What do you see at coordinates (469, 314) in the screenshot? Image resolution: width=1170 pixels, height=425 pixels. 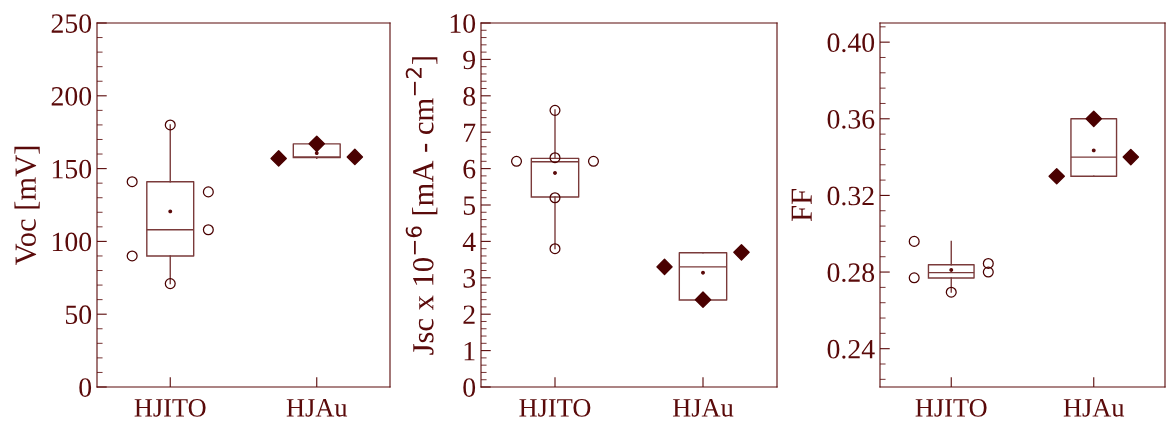 I see `y-tick-label: 2` at bounding box center [469, 314].